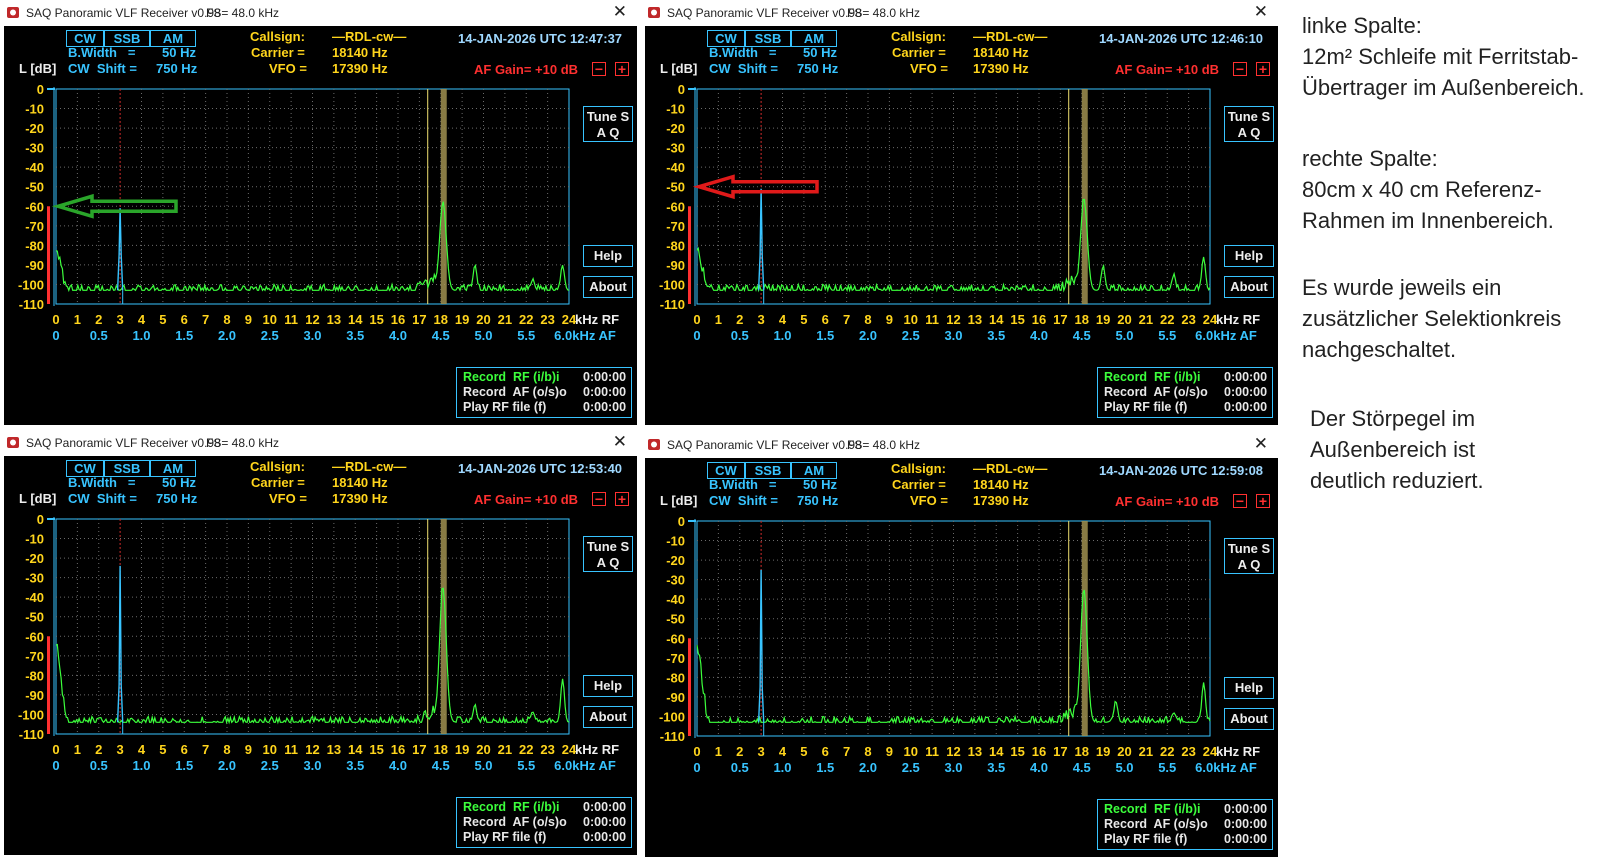 The width and height of the screenshot is (1619, 857). What do you see at coordinates (1167, 335) in the screenshot?
I see `af-tick-label: 5.5` at bounding box center [1167, 335].